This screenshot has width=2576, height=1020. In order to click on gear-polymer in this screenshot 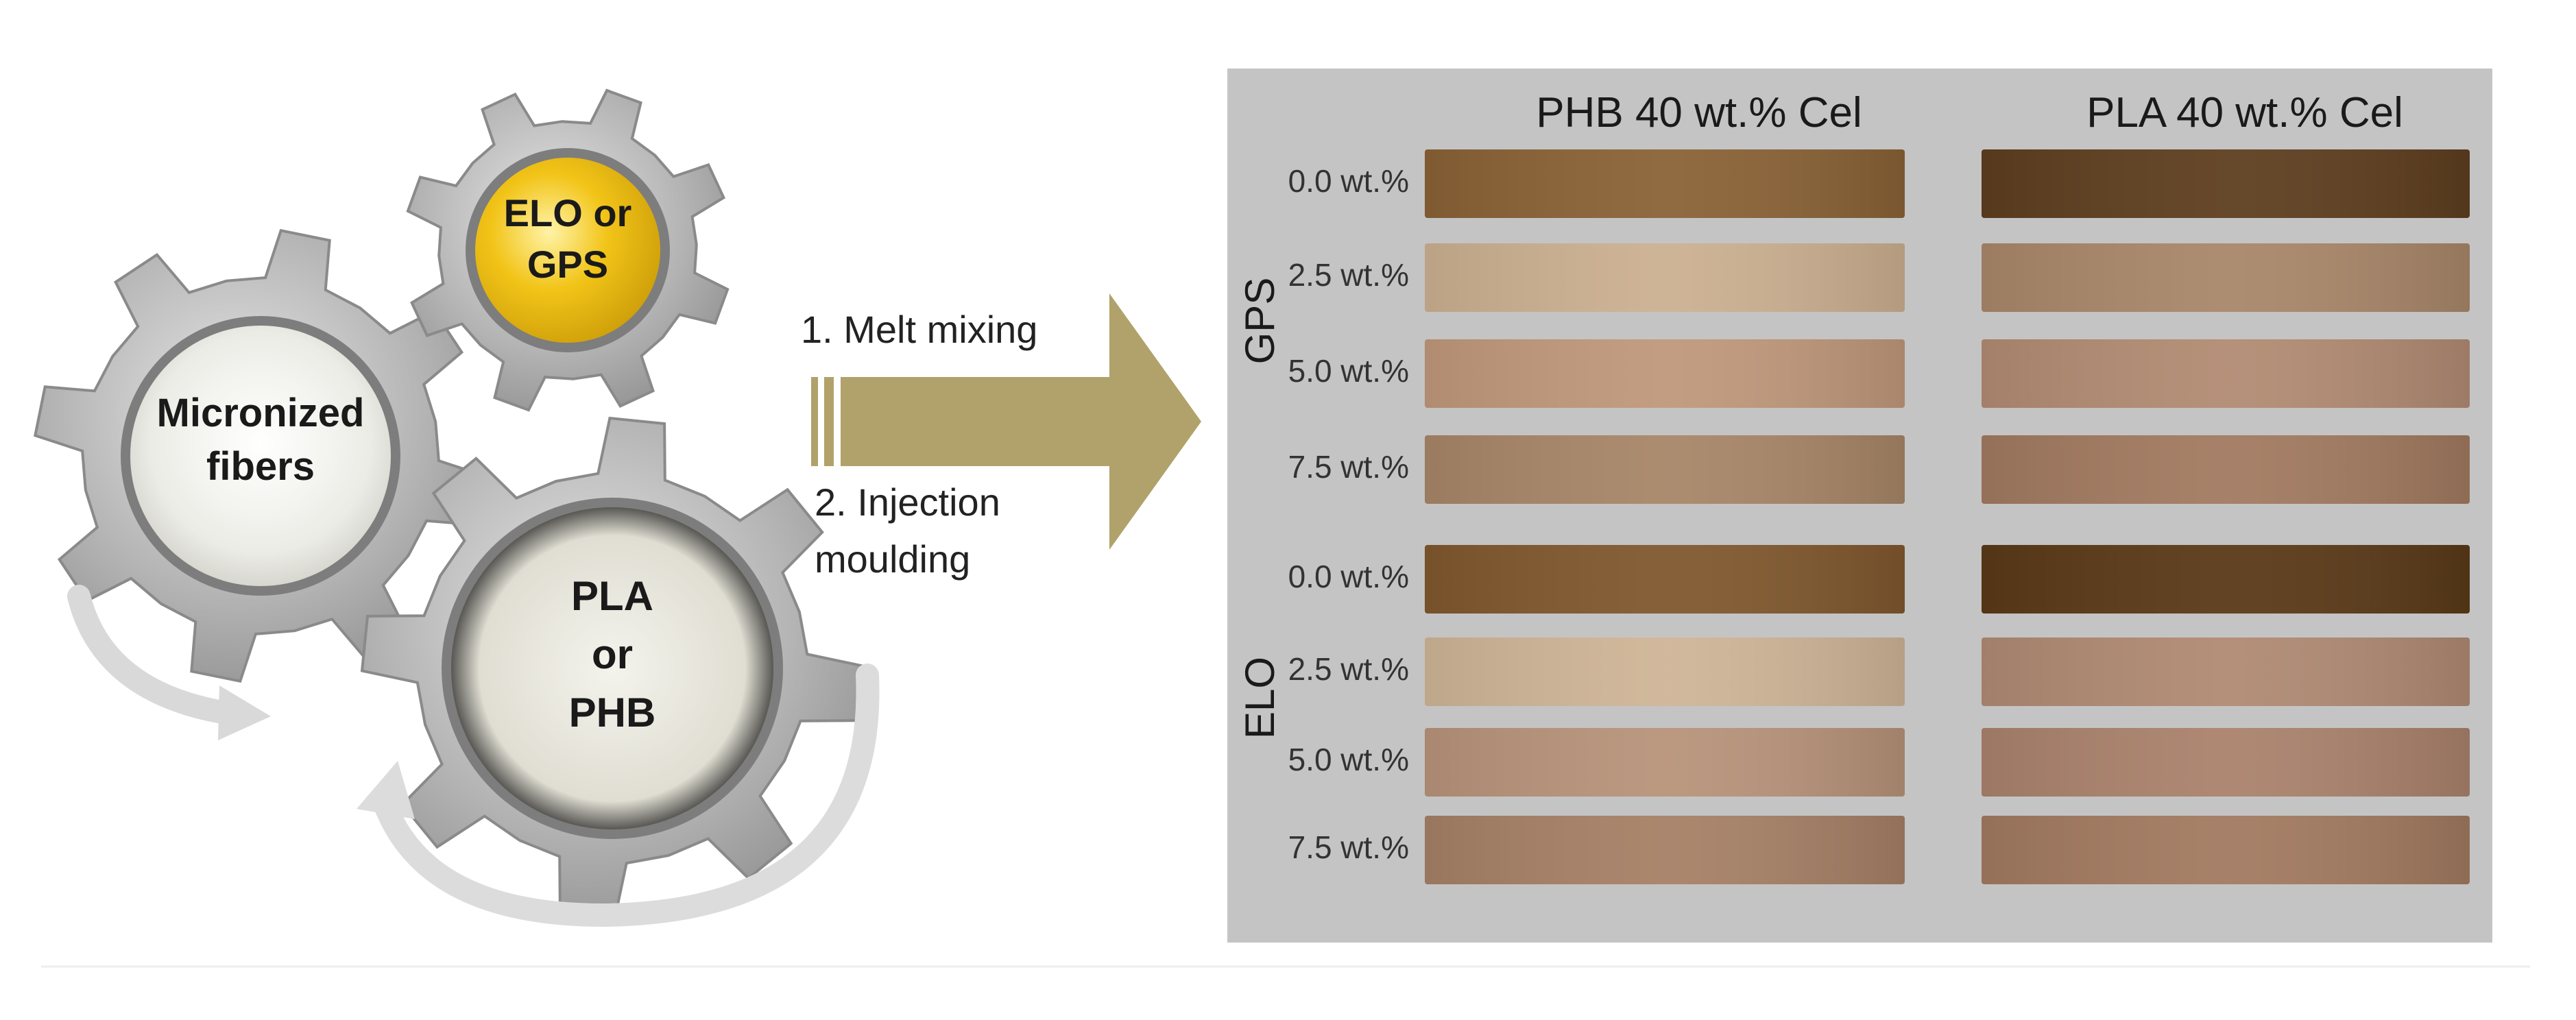, I will do `click(612, 668)`.